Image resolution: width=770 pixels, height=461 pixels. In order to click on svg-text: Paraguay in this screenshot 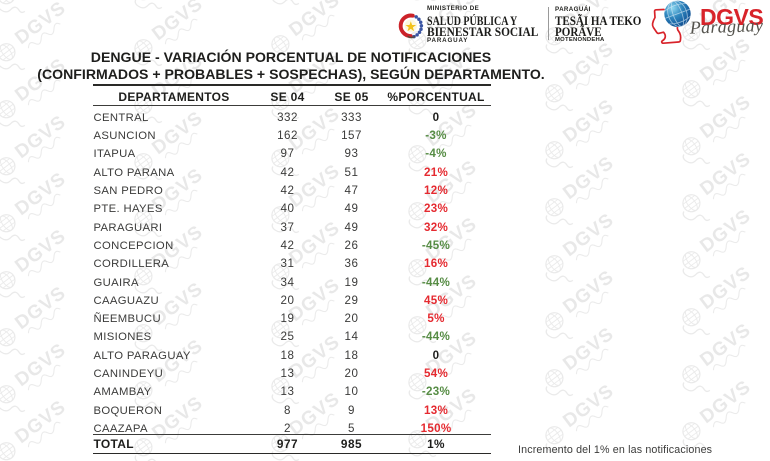, I will do `click(725, 26)`.